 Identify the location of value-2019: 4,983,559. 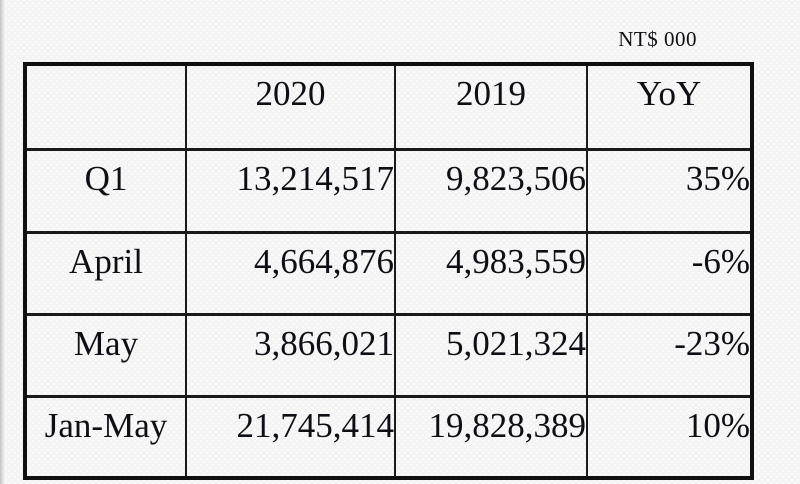
(491, 273).